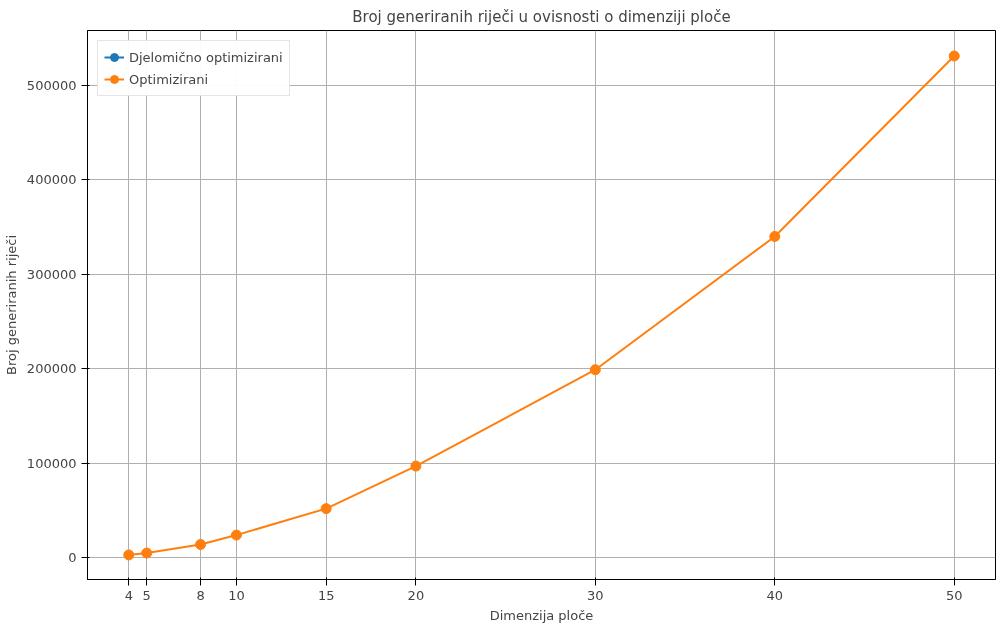 This screenshot has height=631, width=1006. Describe the element at coordinates (51, 85) in the screenshot. I see `y-tick-label: 500000` at that location.